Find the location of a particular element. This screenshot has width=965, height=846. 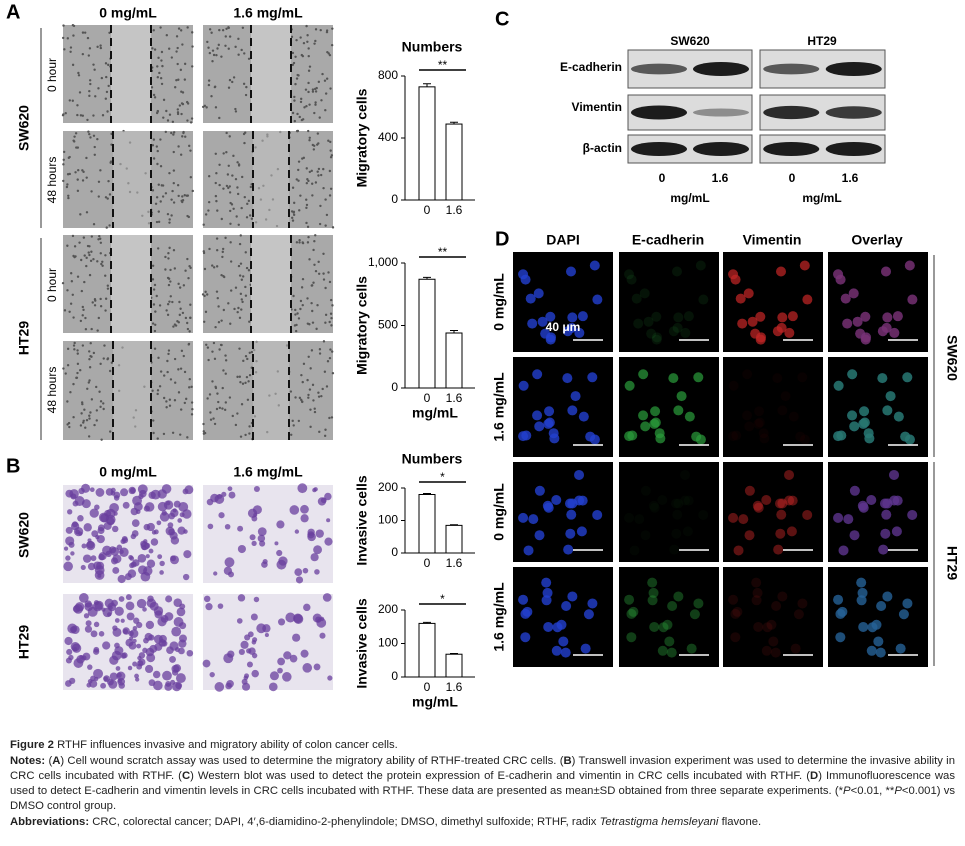

y-axis-label: Migratory cells is located at coordinates (362, 325).